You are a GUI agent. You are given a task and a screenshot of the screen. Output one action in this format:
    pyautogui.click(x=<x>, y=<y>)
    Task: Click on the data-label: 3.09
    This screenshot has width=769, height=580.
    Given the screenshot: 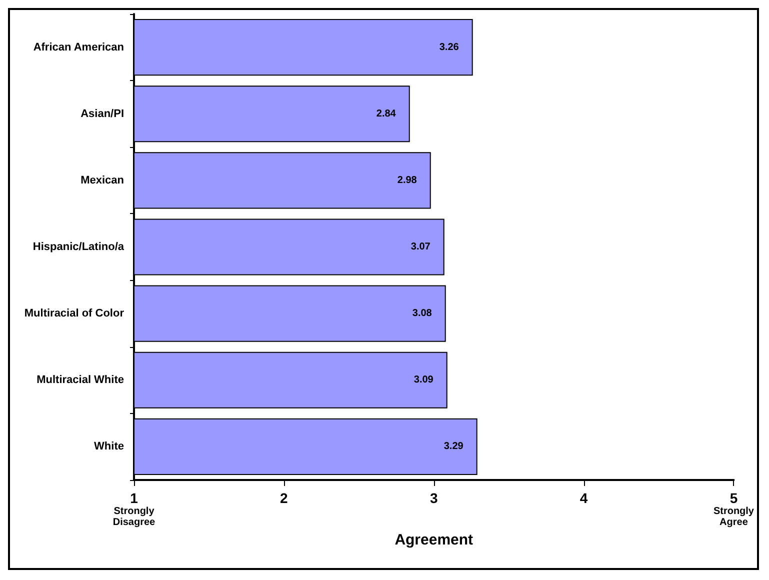 What is the action you would take?
    pyautogui.click(x=424, y=380)
    